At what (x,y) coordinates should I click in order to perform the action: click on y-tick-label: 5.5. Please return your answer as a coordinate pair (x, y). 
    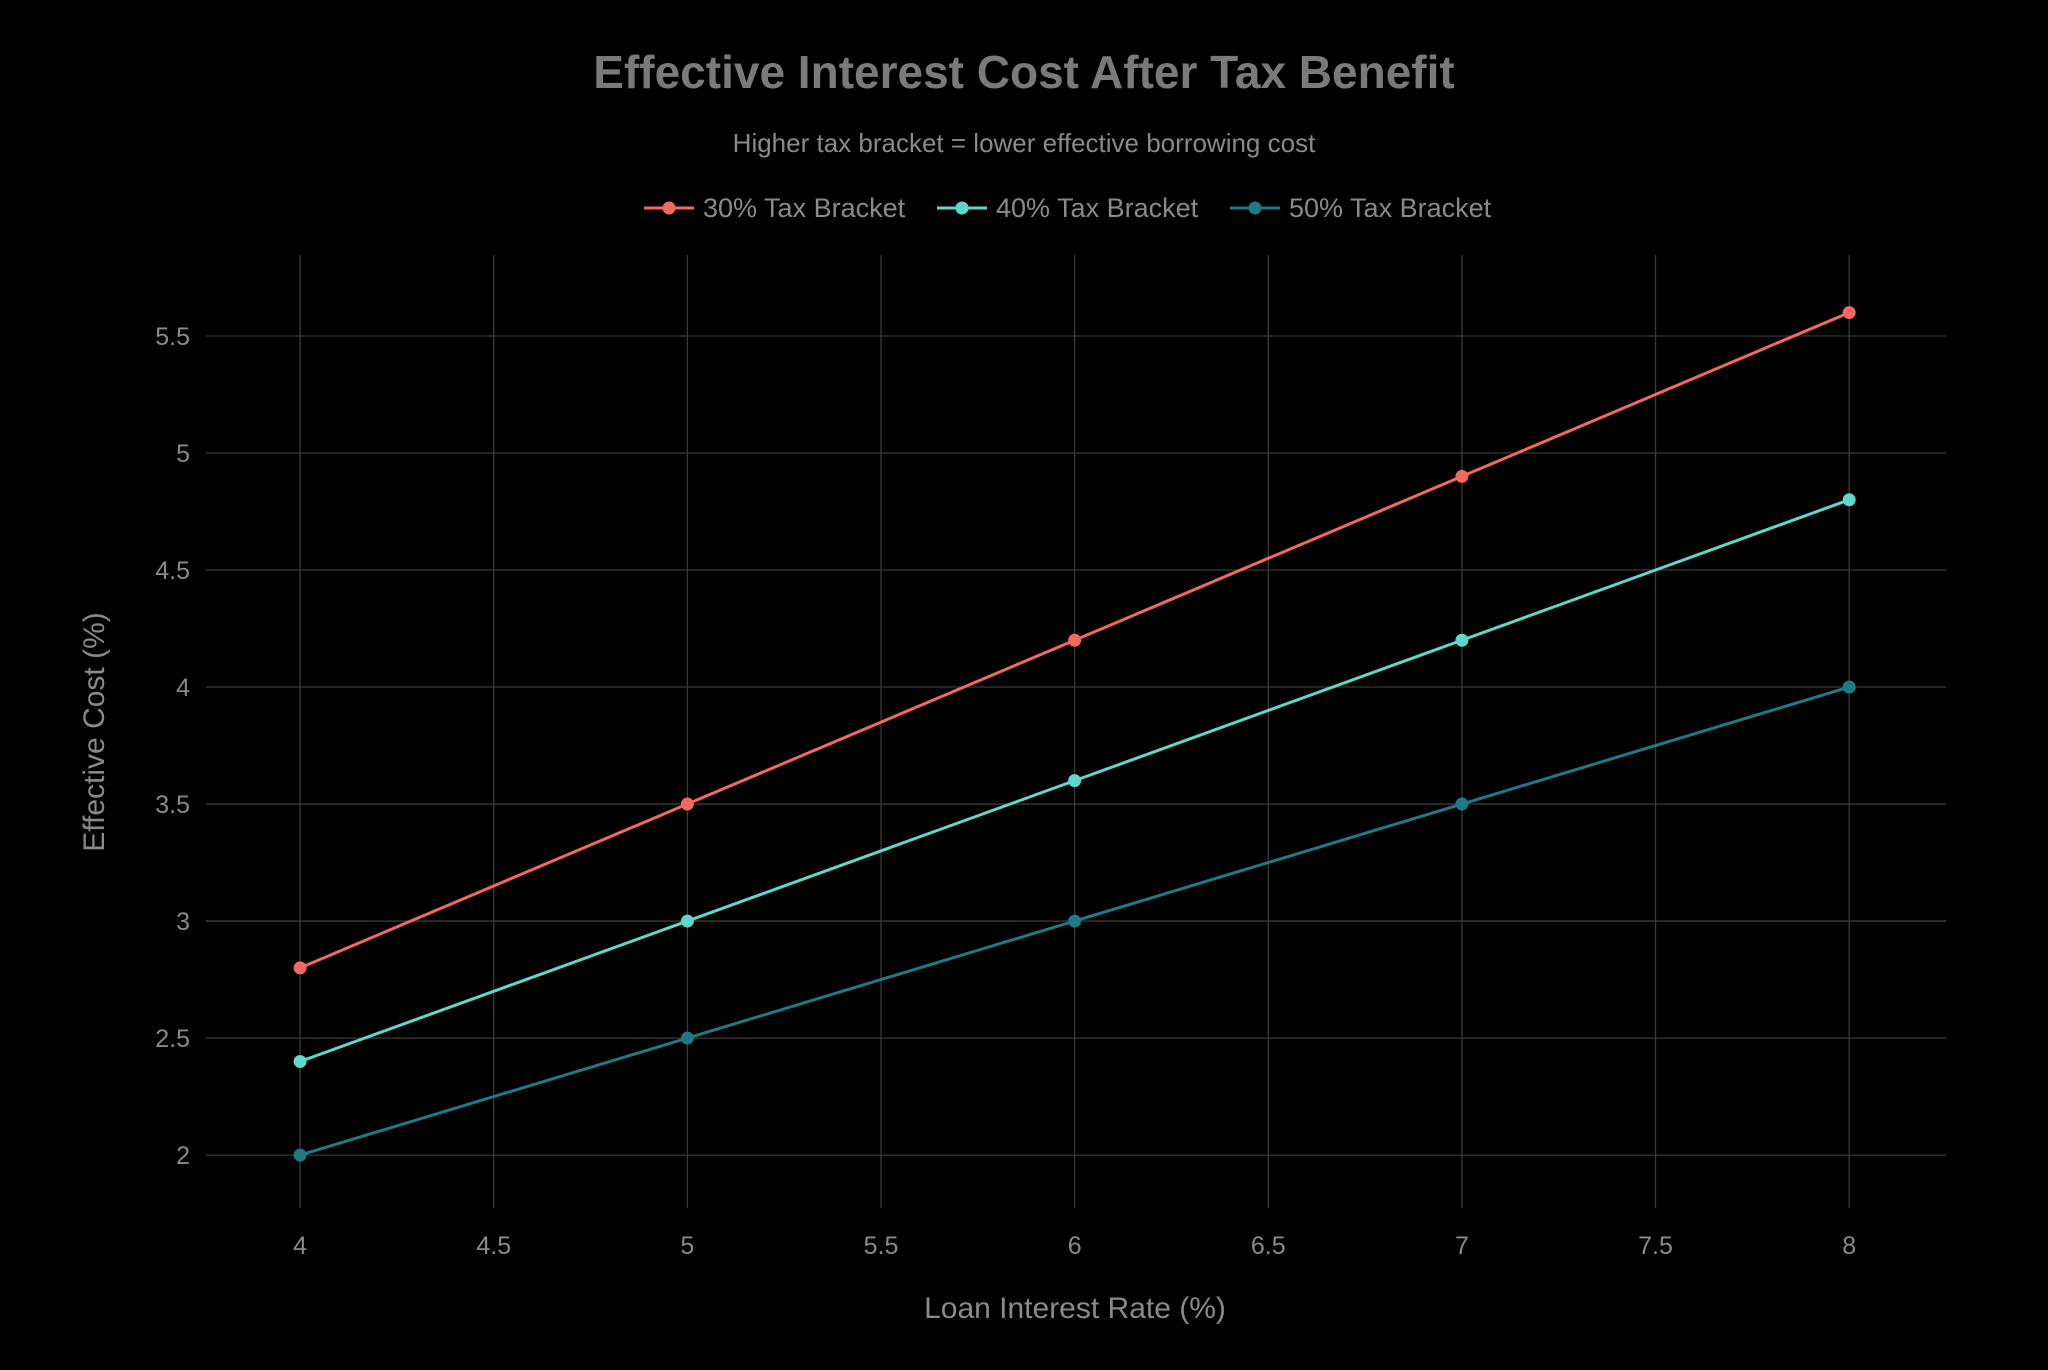
    Looking at the image, I should click on (172, 337).